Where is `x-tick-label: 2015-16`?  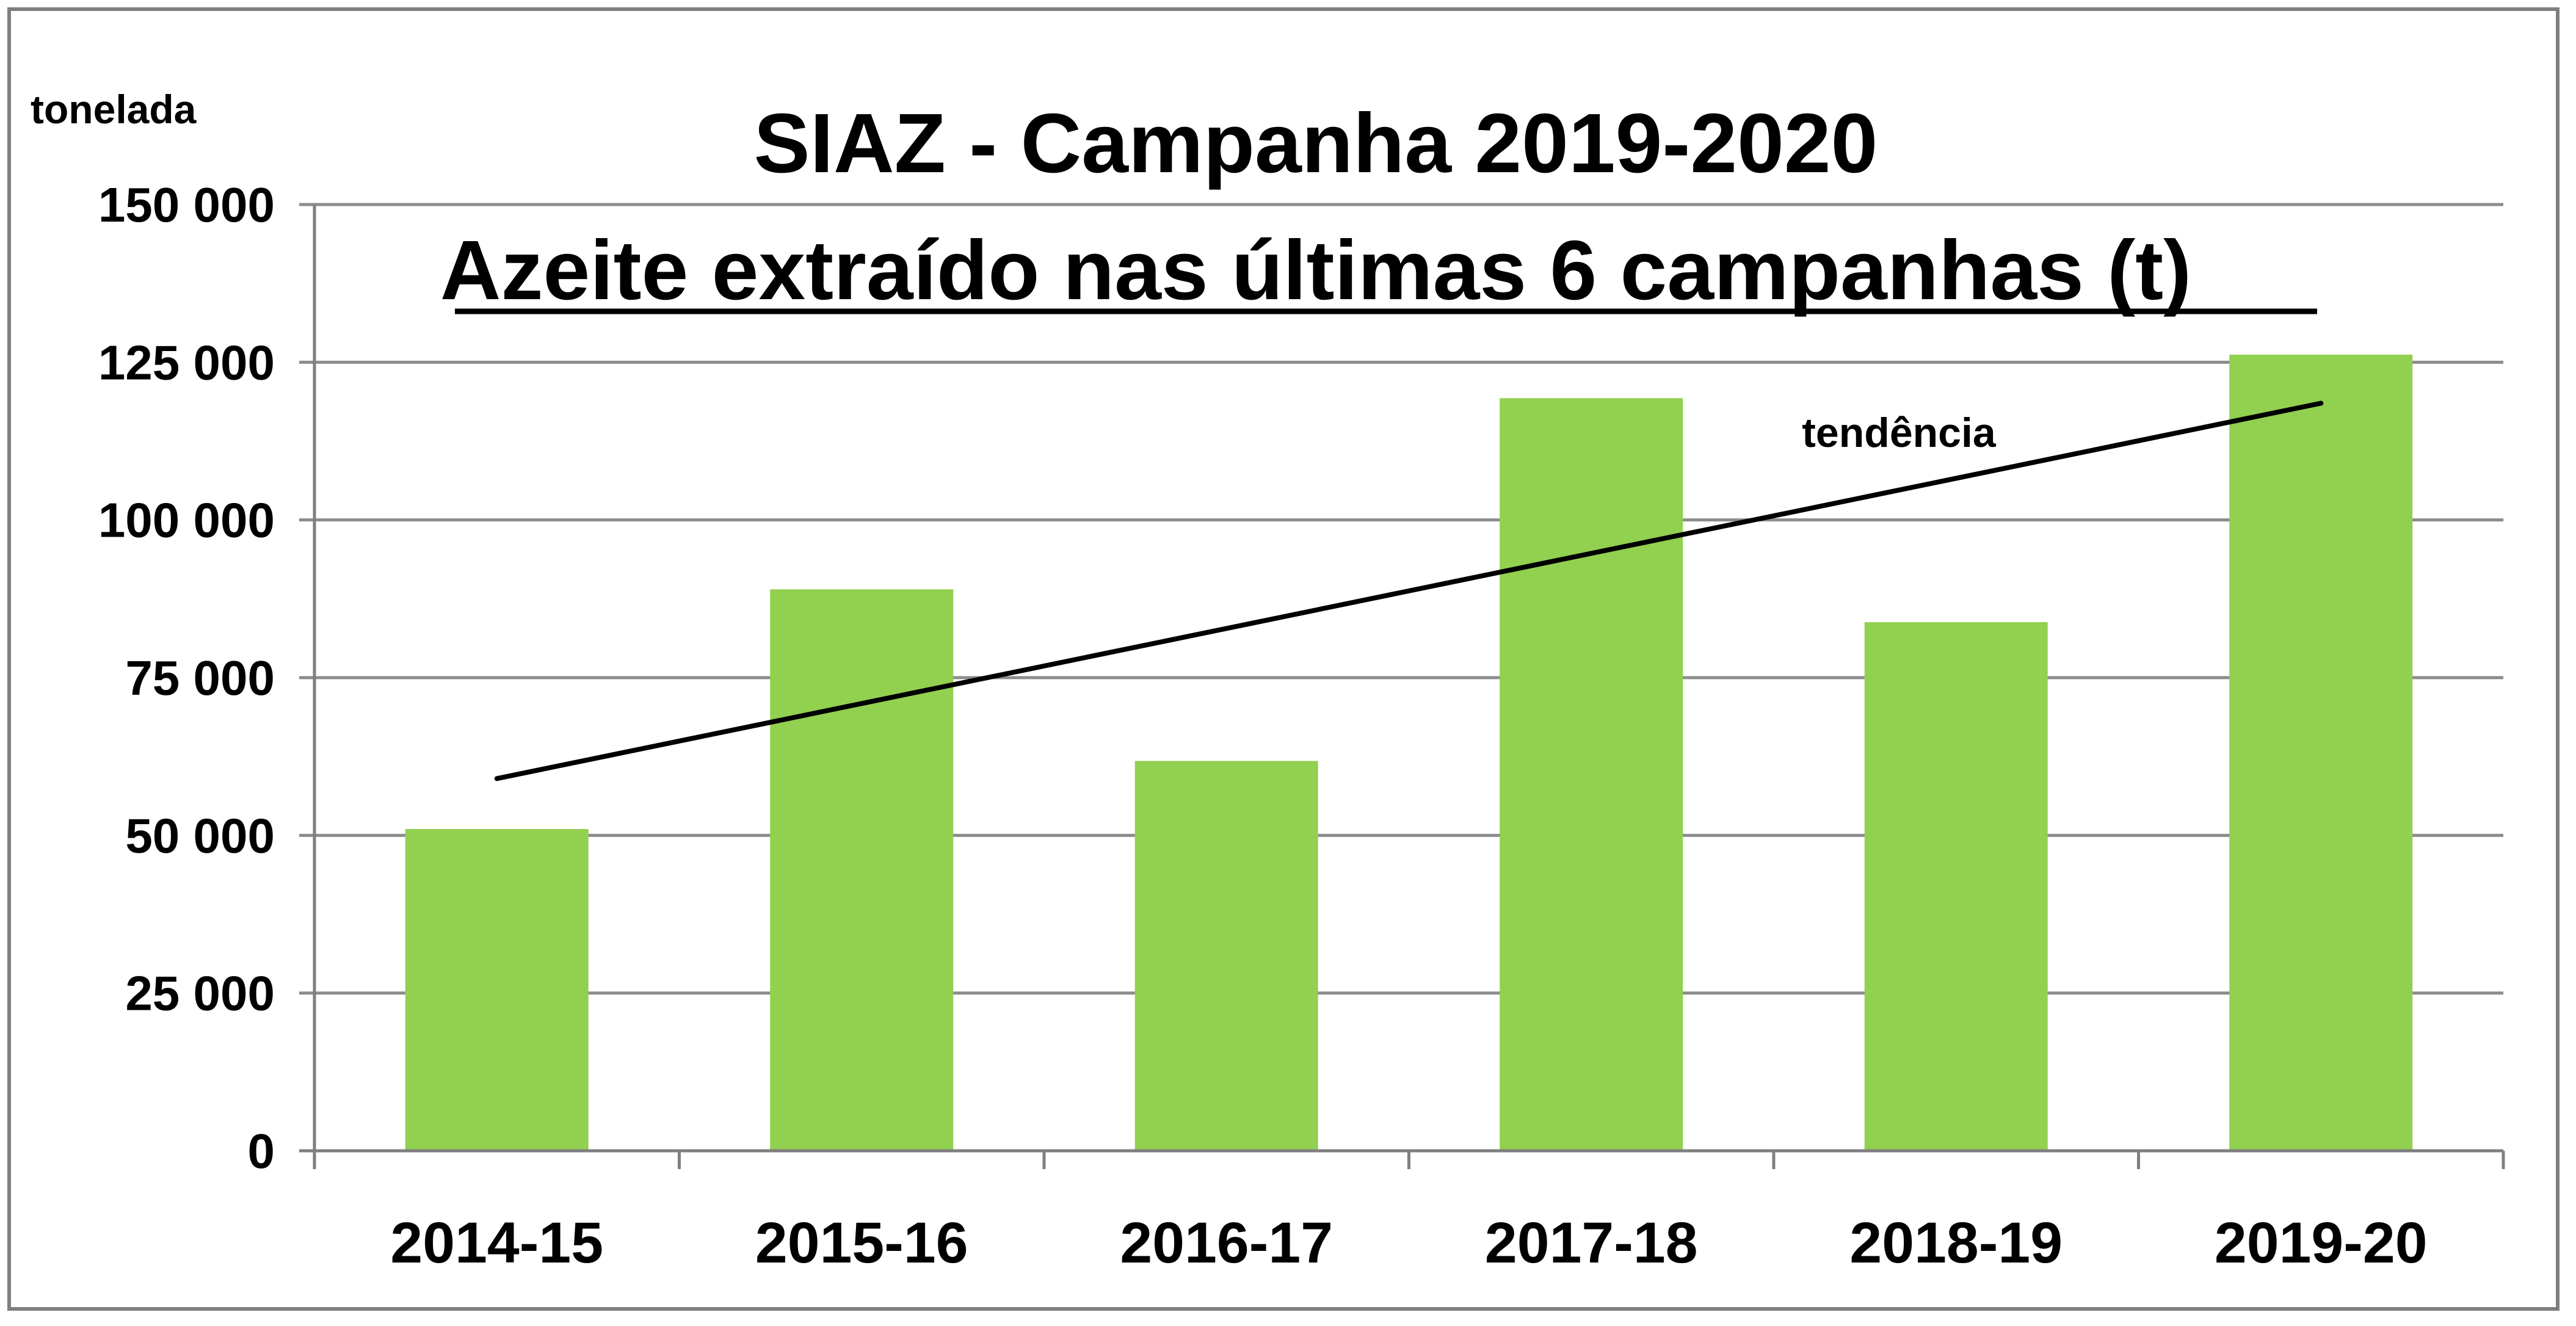 x-tick-label: 2015-16 is located at coordinates (861, 1243).